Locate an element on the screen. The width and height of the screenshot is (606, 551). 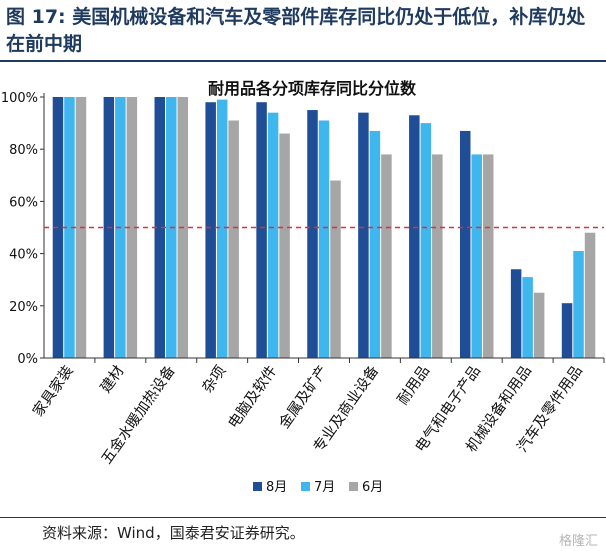
legend-label: 6月 is located at coordinates (372, 487).